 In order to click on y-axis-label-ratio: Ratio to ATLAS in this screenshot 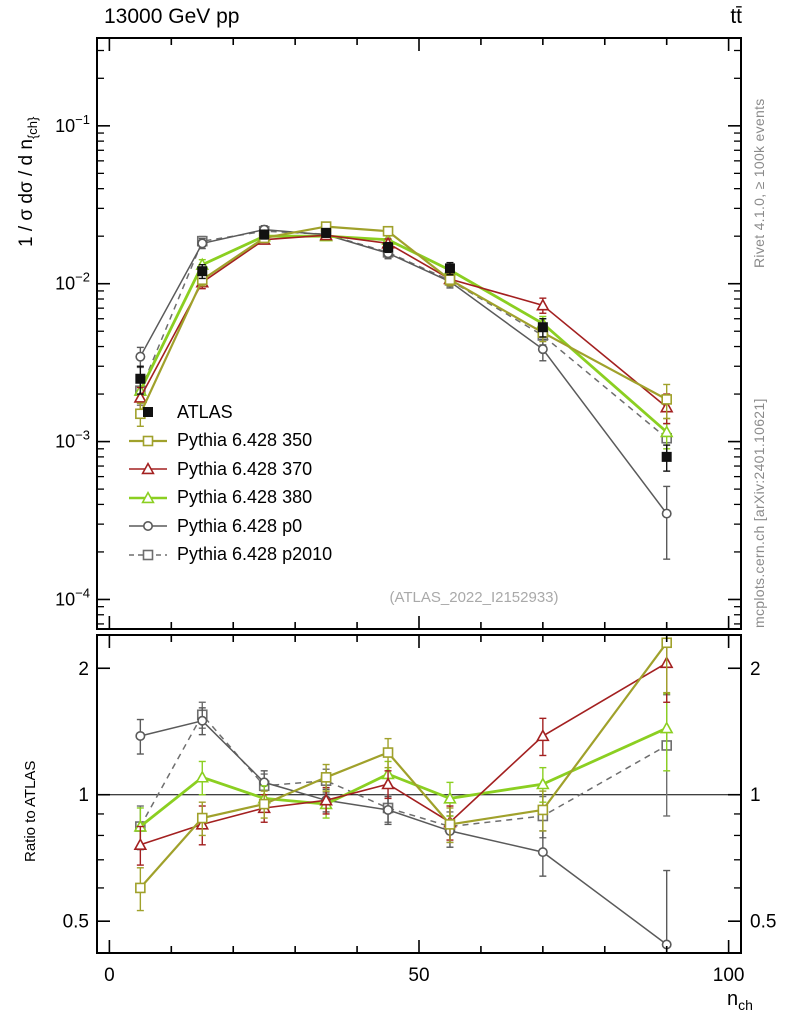, I will do `click(30, 811)`.